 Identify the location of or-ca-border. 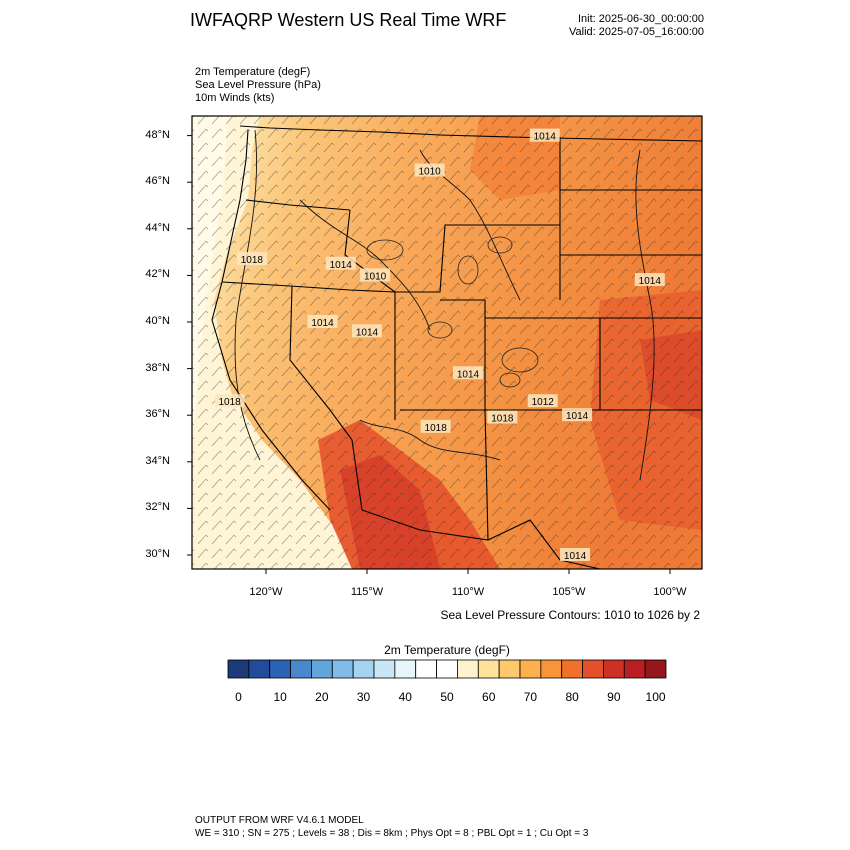
(308, 287).